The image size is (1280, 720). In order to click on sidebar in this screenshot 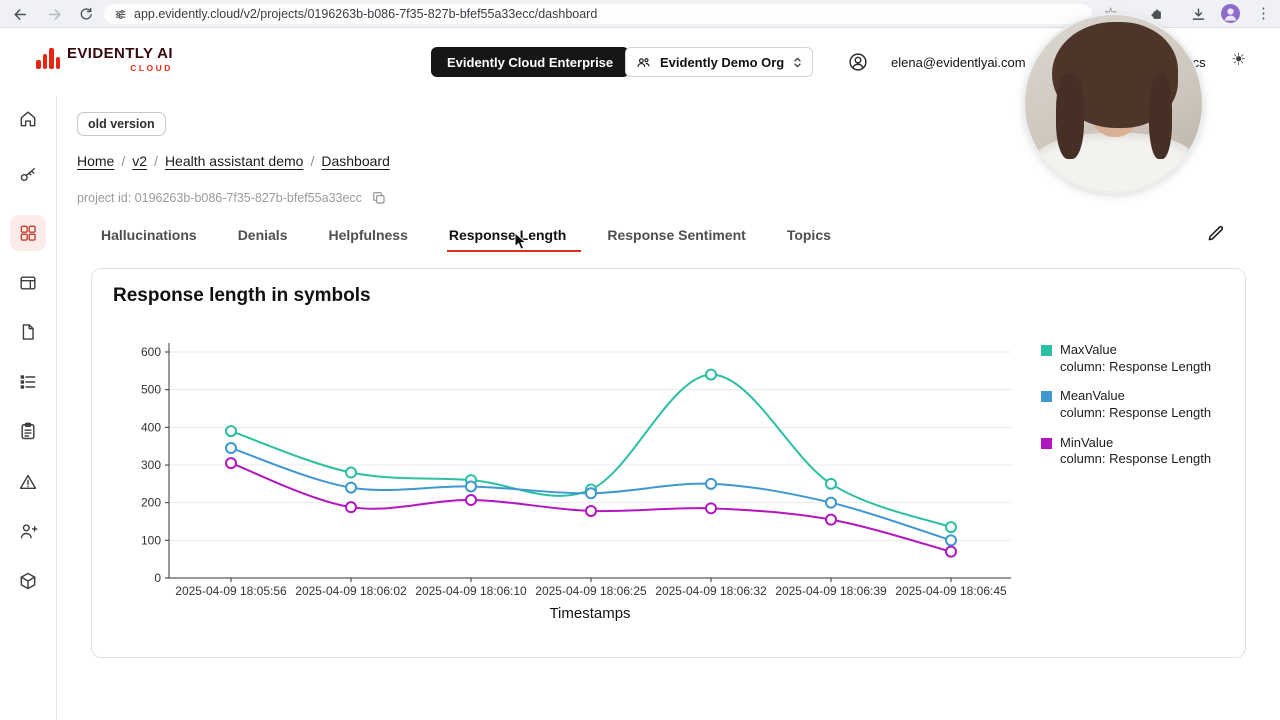, I will do `click(28, 408)`.